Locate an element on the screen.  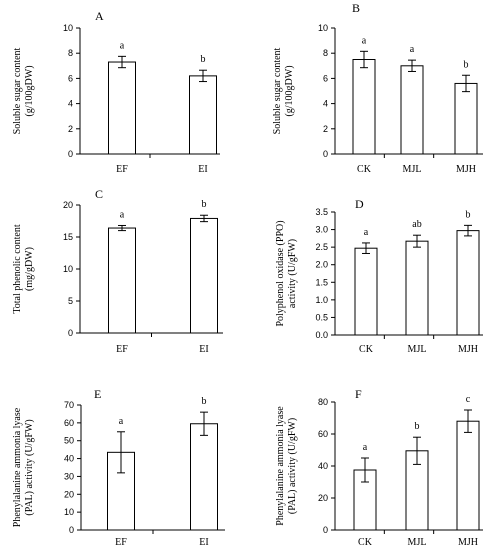
y-tick-label-d-0: 0.0 is located at coordinates (321, 335).